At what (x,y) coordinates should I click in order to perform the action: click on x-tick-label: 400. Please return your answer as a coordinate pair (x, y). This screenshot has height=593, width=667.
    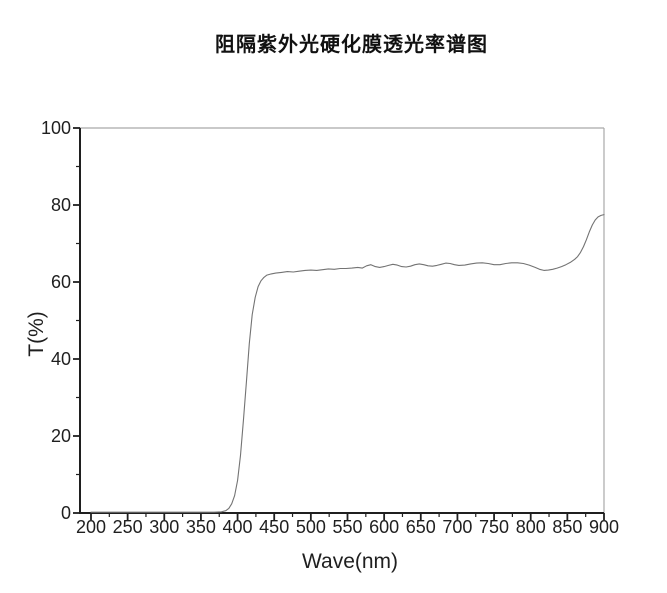
    Looking at the image, I should click on (238, 527).